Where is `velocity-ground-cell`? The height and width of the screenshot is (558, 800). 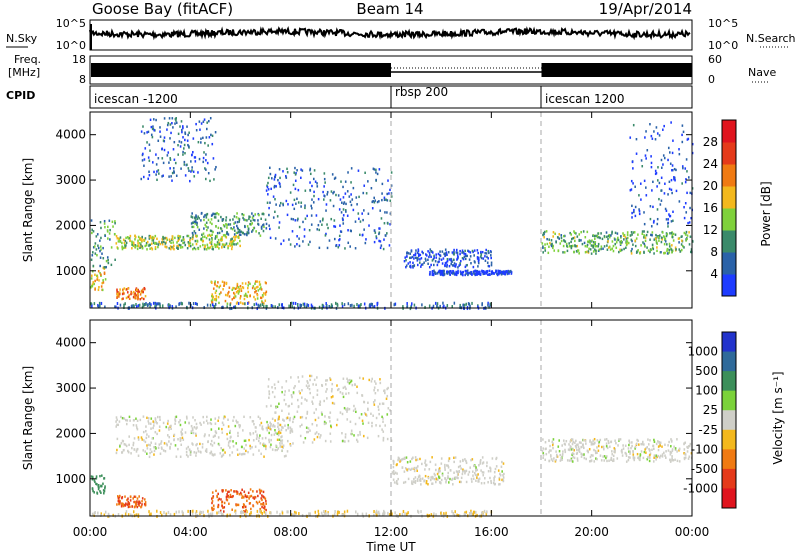 velocity-ground-cell is located at coordinates (113, 515).